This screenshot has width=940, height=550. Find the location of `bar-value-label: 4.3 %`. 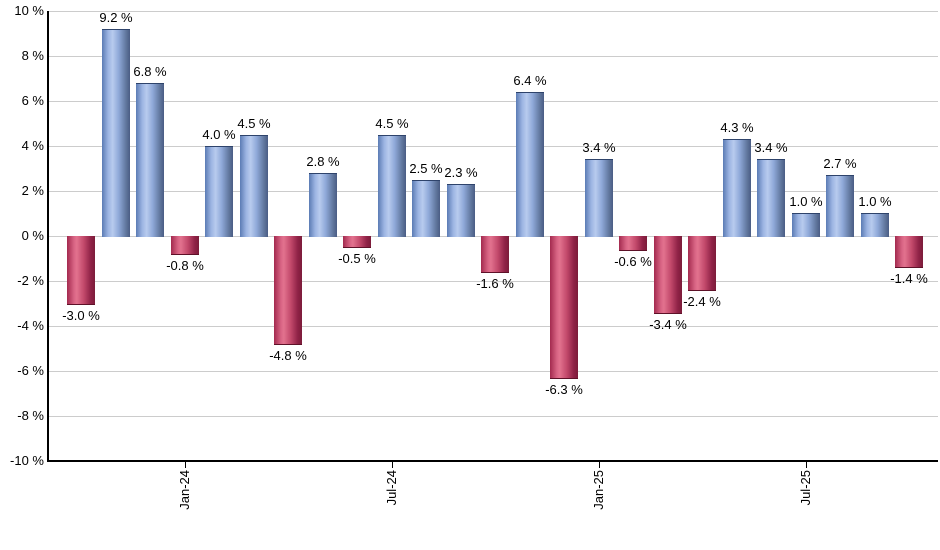

bar-value-label: 4.3 % is located at coordinates (737, 127).